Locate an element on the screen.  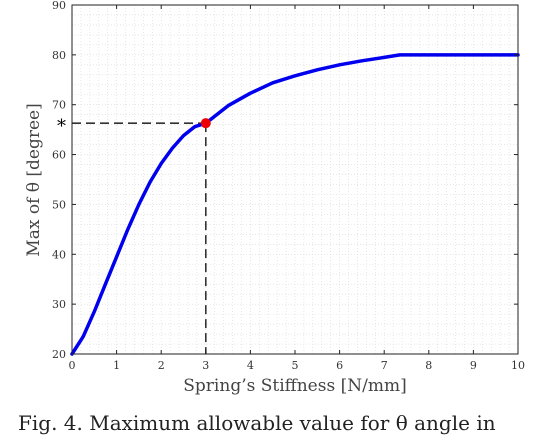
y-tick-label: 40 is located at coordinates (59, 254).